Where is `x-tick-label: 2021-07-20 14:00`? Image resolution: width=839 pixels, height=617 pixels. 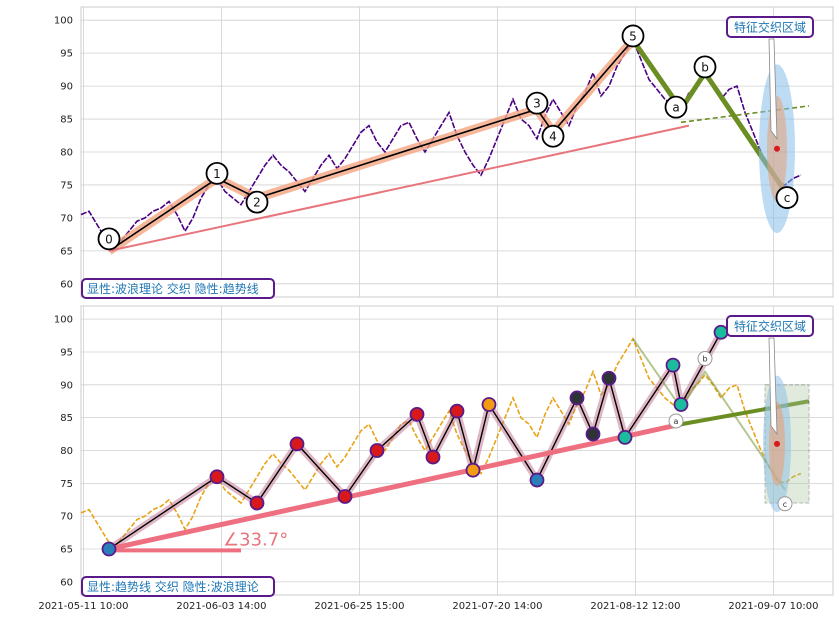
x-tick-label: 2021-07-20 14:00 is located at coordinates (497, 606).